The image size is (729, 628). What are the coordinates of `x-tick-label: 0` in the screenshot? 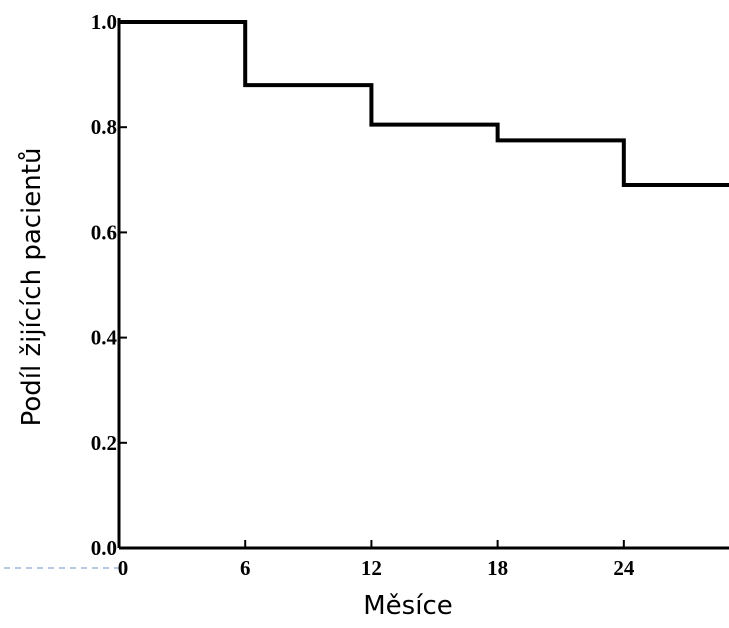 It's located at (123, 568).